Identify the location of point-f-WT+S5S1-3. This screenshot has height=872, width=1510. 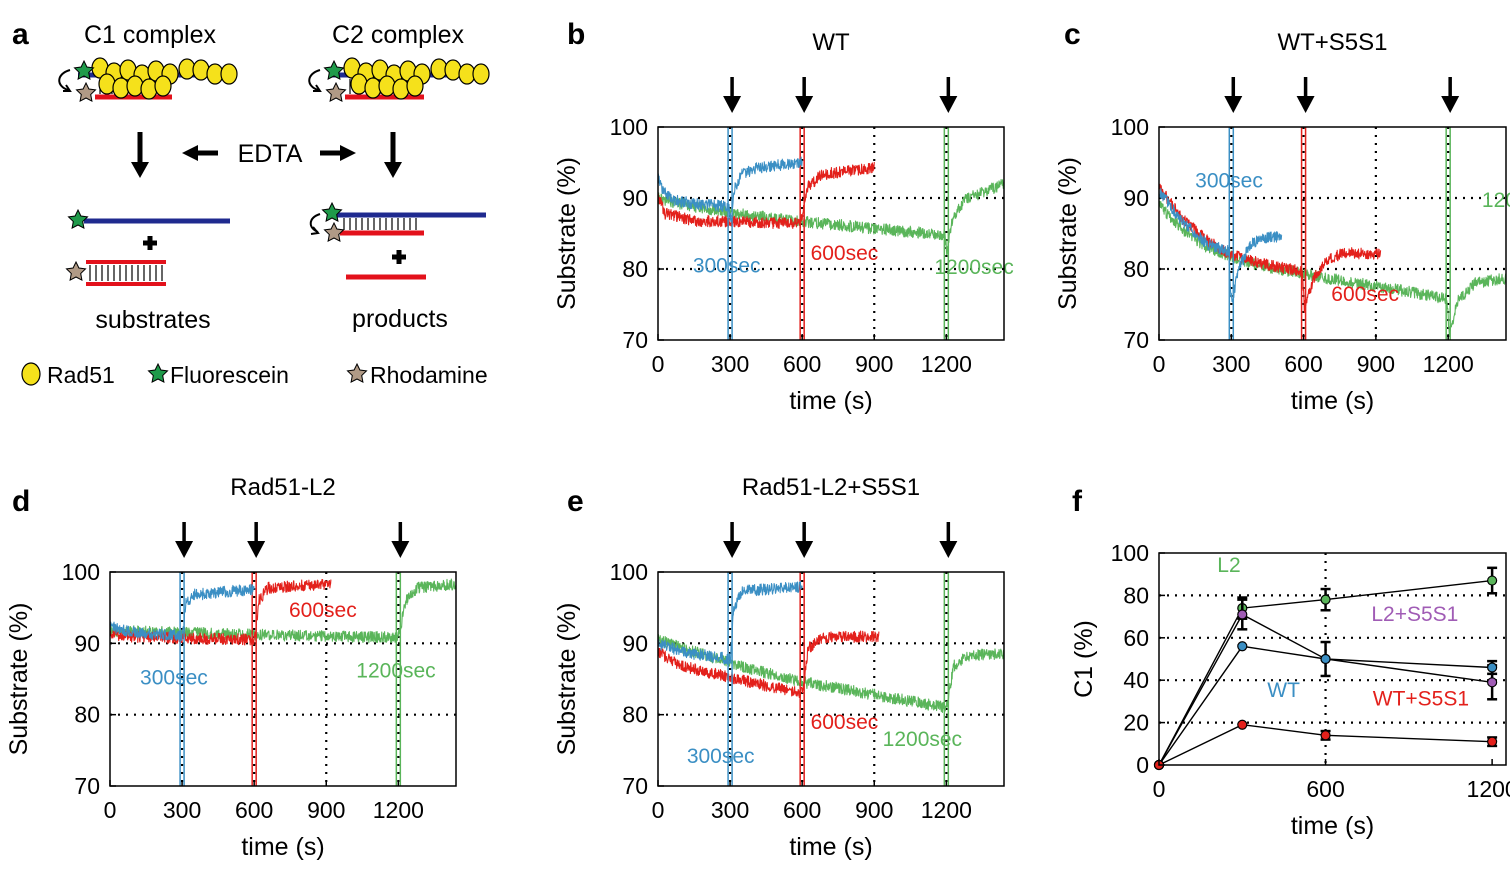
(1492, 741).